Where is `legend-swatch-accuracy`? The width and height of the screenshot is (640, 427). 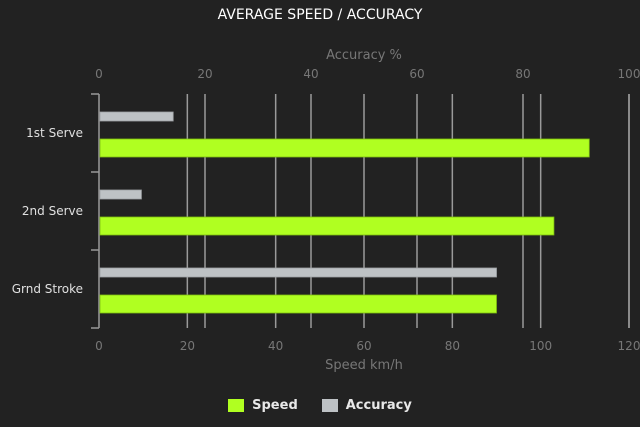 legend-swatch-accuracy is located at coordinates (329, 405).